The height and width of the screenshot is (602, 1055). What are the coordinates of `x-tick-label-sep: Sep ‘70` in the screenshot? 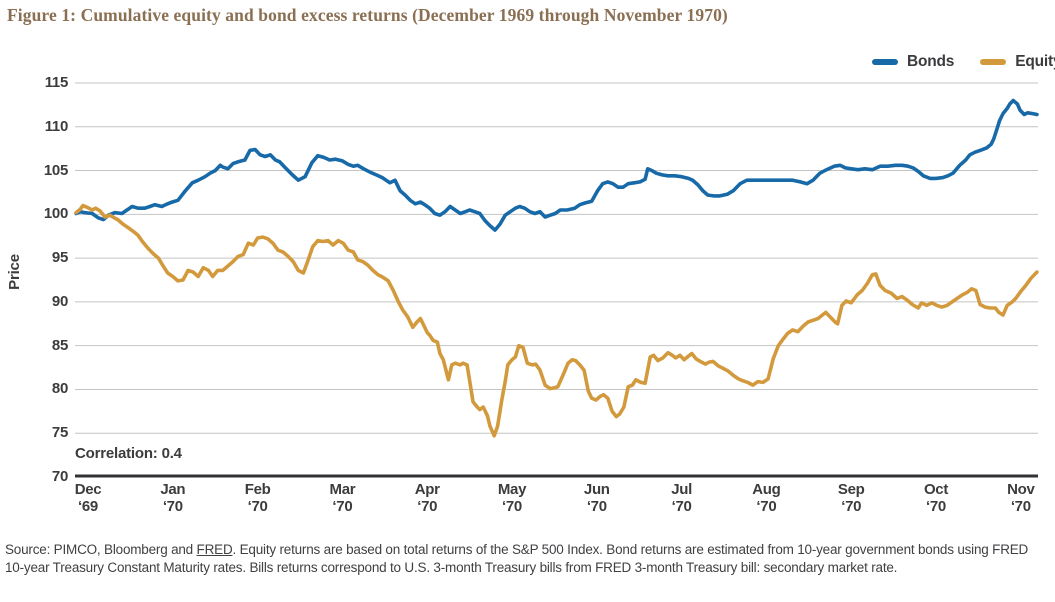 It's located at (851, 498).